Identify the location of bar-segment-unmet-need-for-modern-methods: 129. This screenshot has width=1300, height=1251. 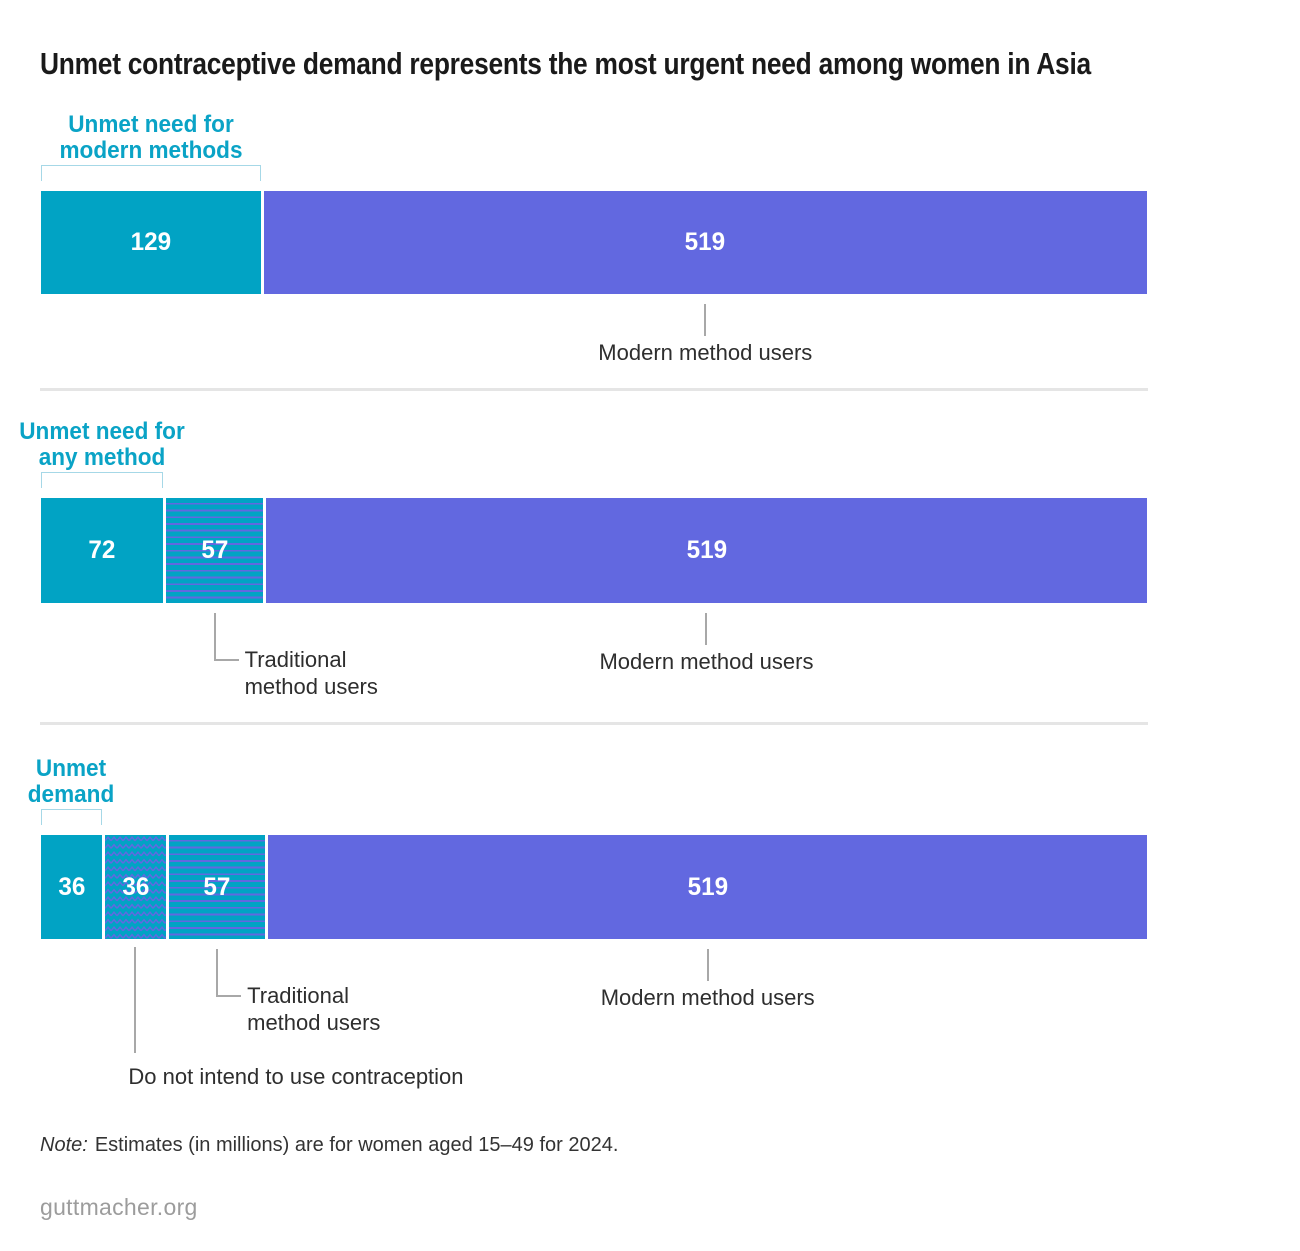
(151, 242).